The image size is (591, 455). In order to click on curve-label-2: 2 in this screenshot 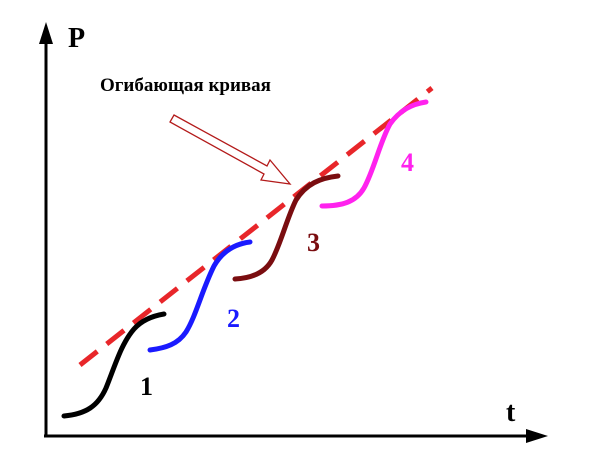, I will do `click(233, 318)`.